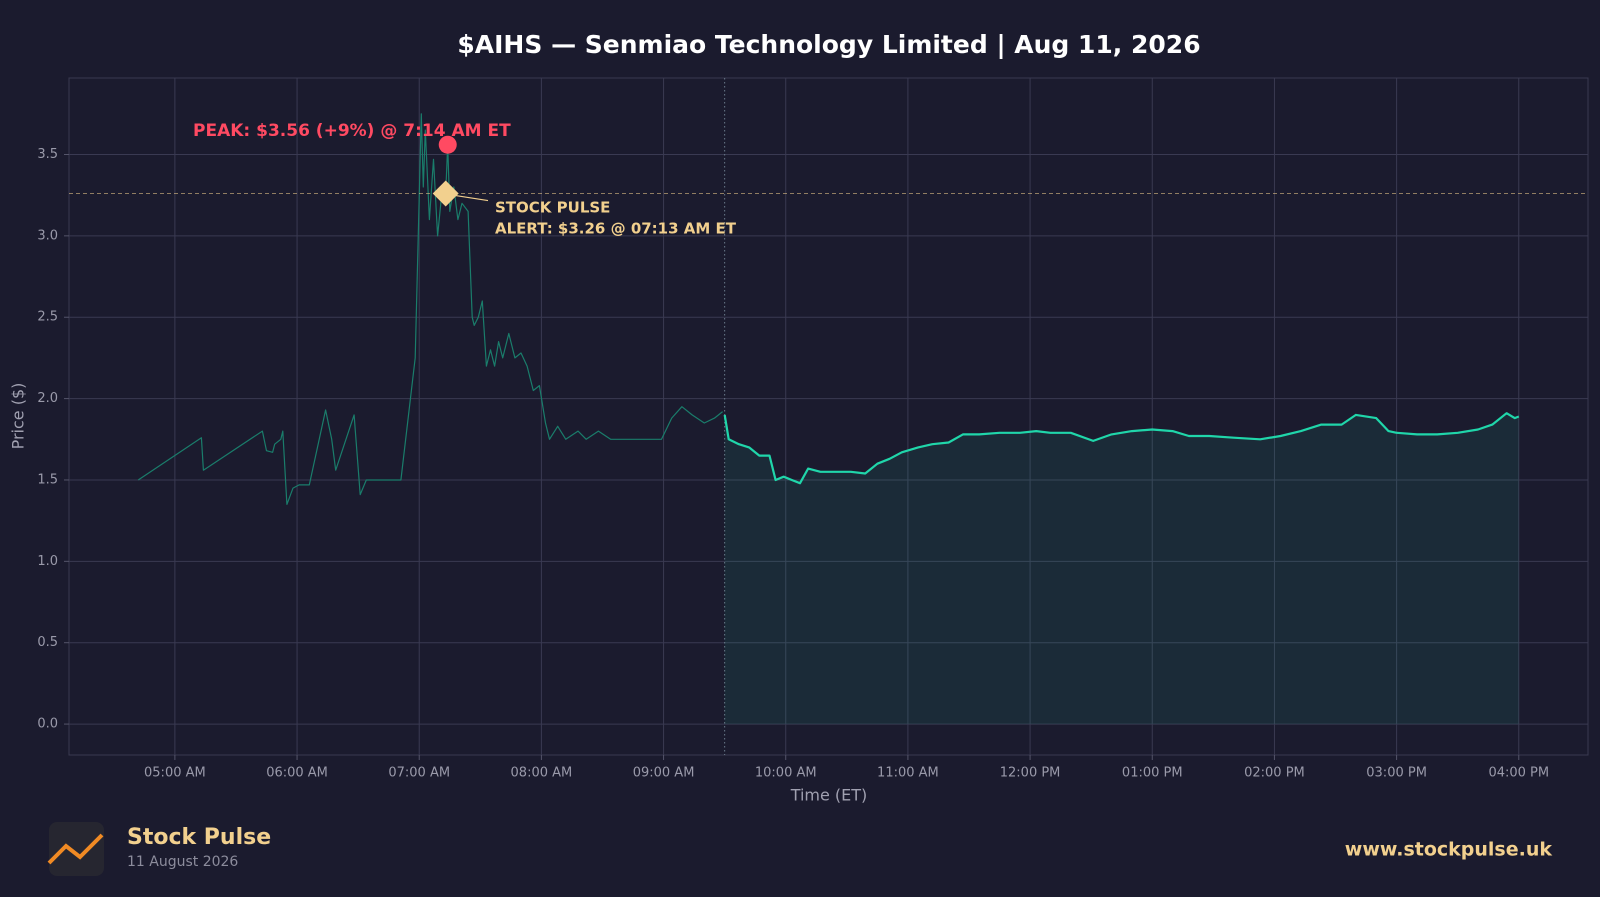  What do you see at coordinates (445, 193) in the screenshot?
I see `alert-marker` at bounding box center [445, 193].